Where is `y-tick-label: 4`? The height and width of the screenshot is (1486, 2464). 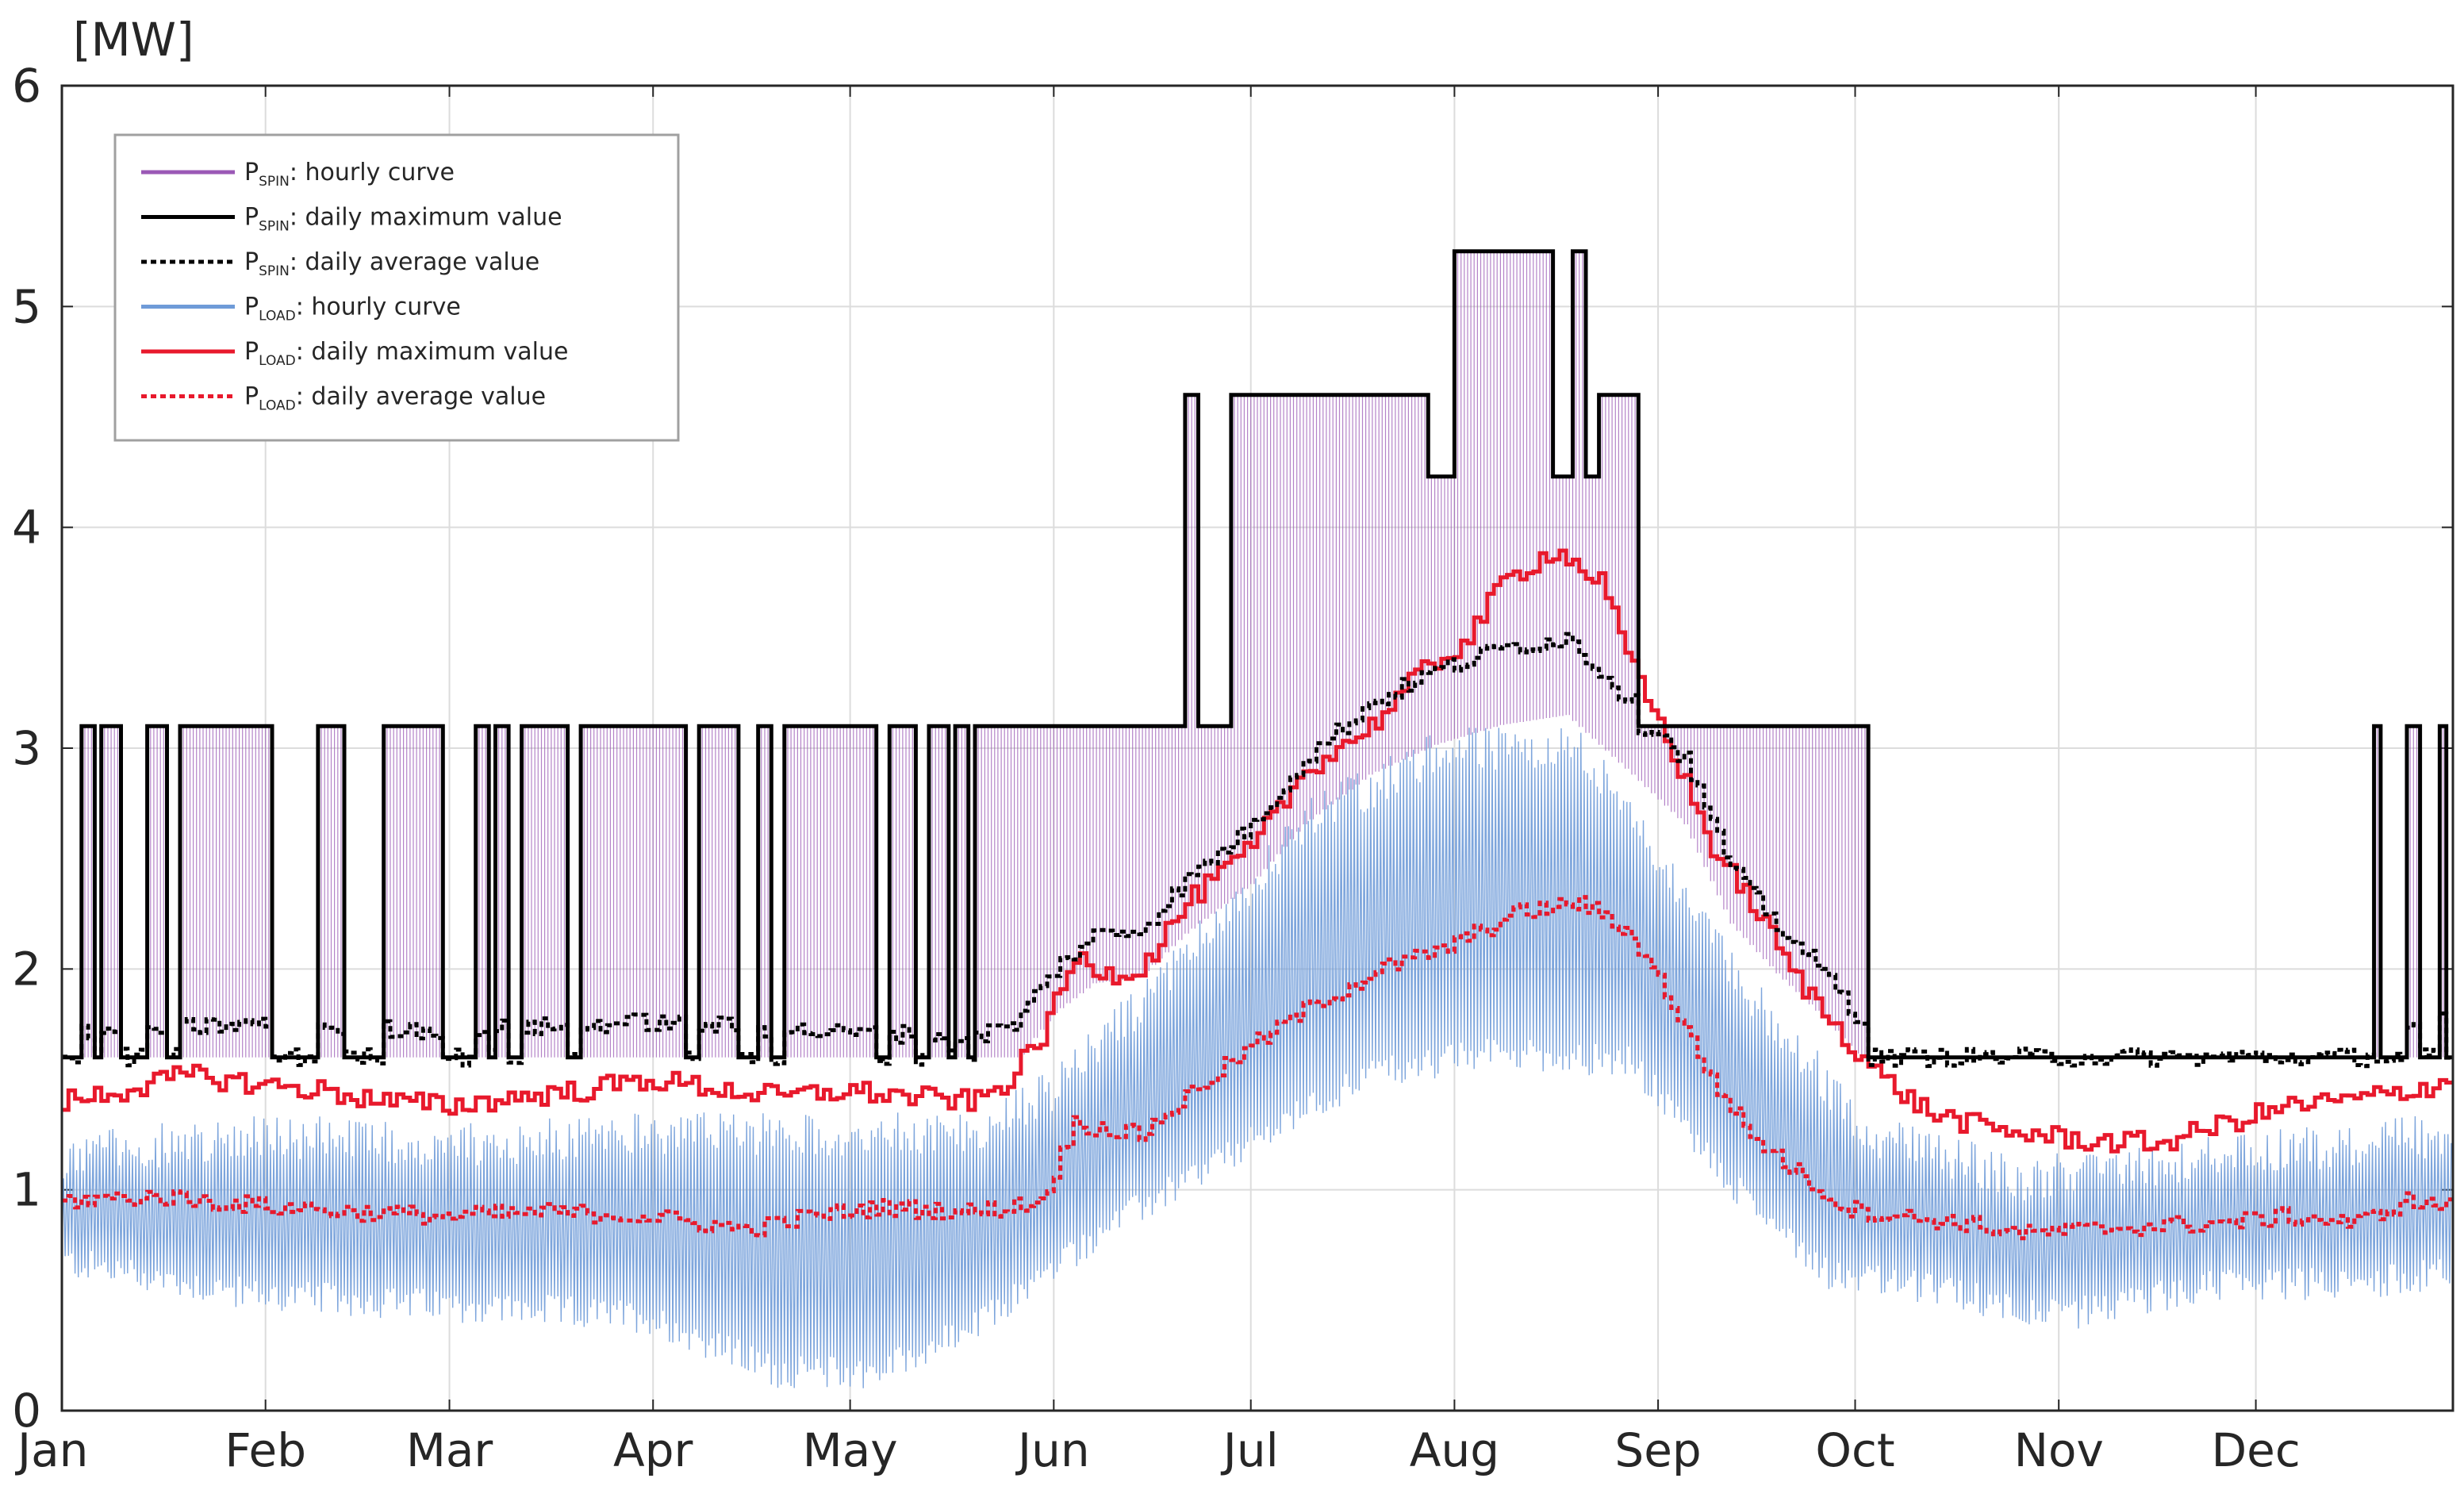 y-tick-label: 4 is located at coordinates (26, 528).